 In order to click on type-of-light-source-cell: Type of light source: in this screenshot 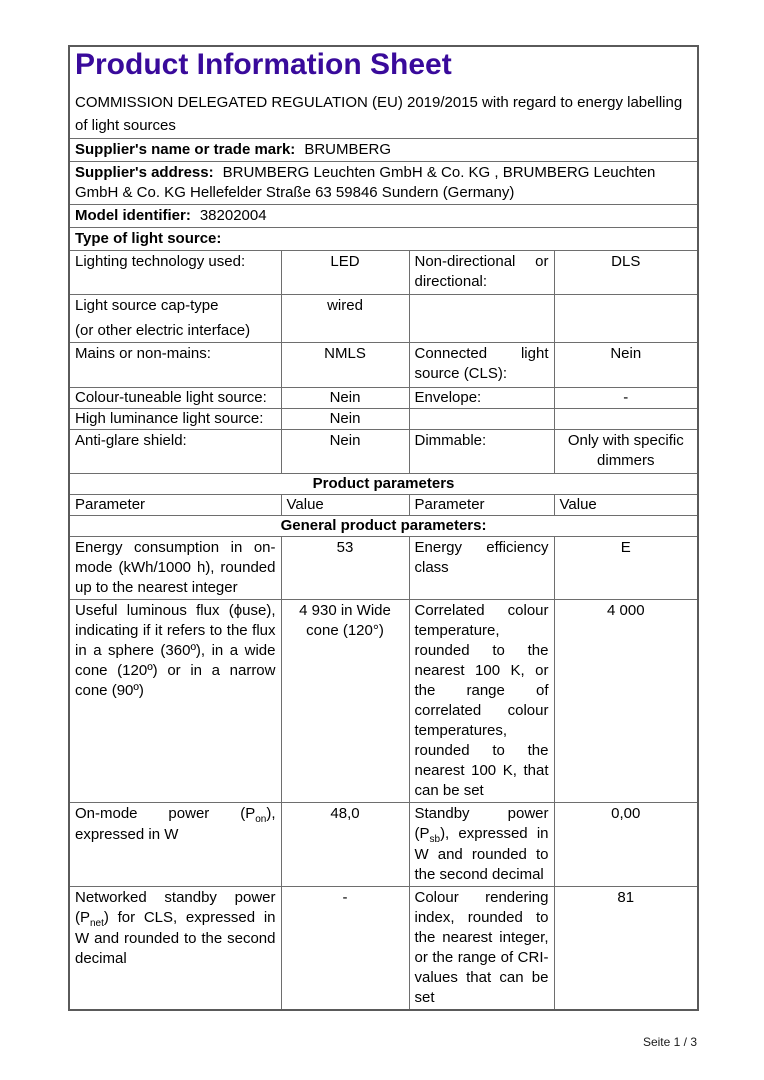, I will do `click(383, 239)`.